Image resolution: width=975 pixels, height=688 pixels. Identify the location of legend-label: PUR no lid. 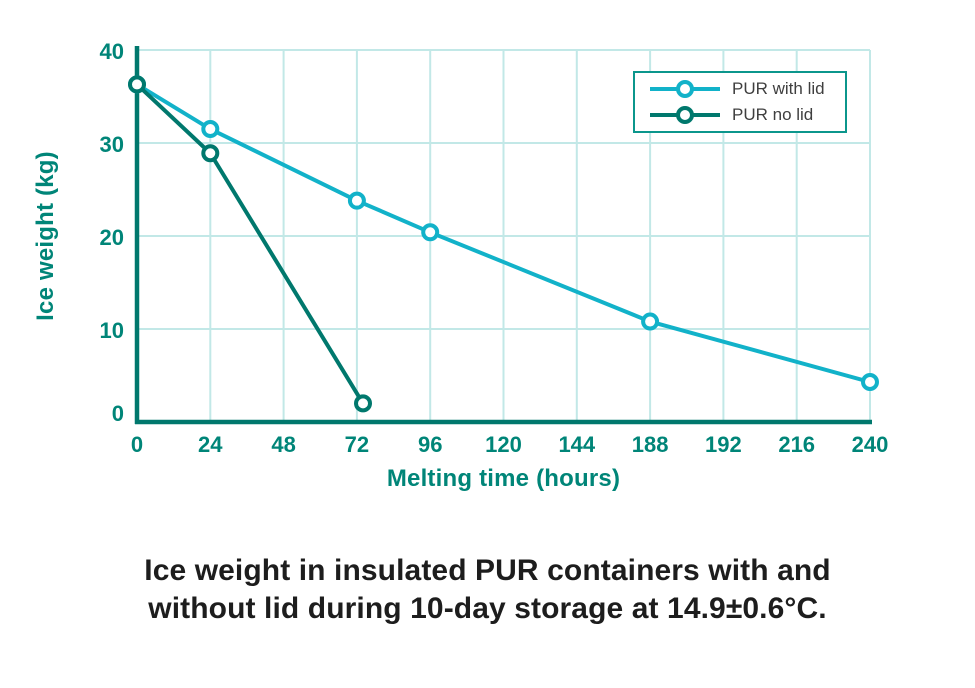
(773, 114).